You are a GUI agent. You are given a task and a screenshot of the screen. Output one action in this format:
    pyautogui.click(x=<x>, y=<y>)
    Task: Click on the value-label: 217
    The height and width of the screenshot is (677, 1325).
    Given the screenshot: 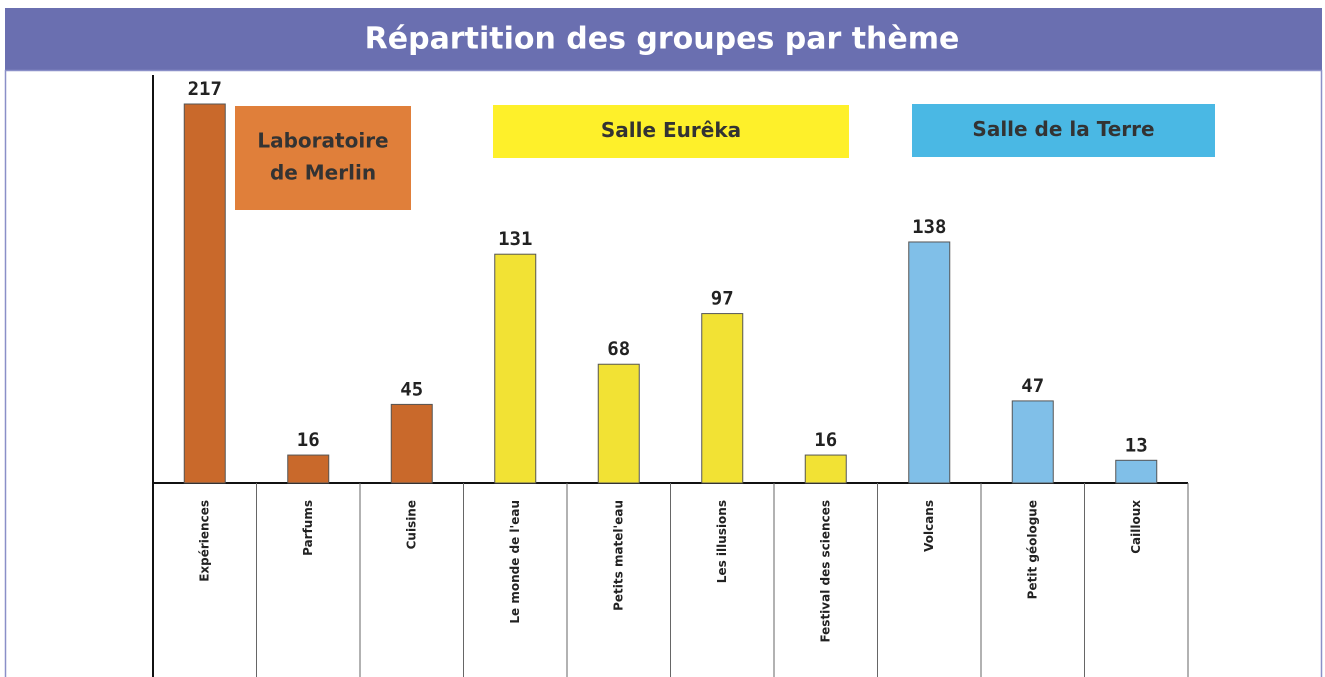 What is the action you would take?
    pyautogui.click(x=205, y=89)
    